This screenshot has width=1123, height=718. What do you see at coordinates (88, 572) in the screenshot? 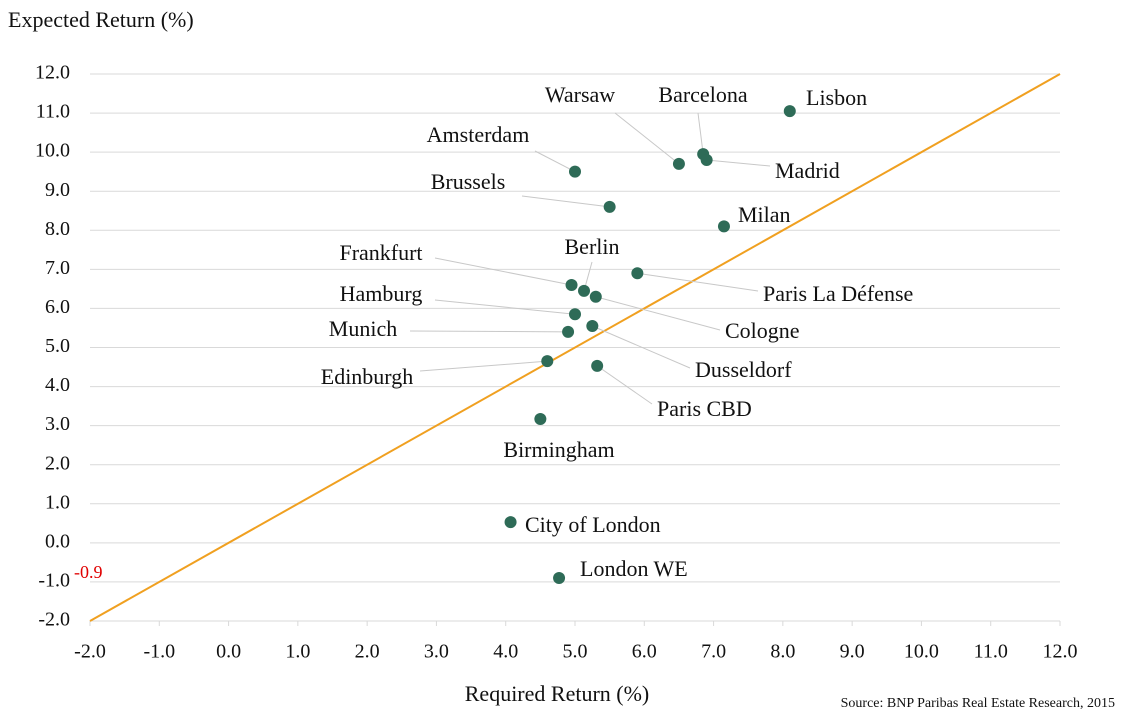
I see `annotation: -0.9` at bounding box center [88, 572].